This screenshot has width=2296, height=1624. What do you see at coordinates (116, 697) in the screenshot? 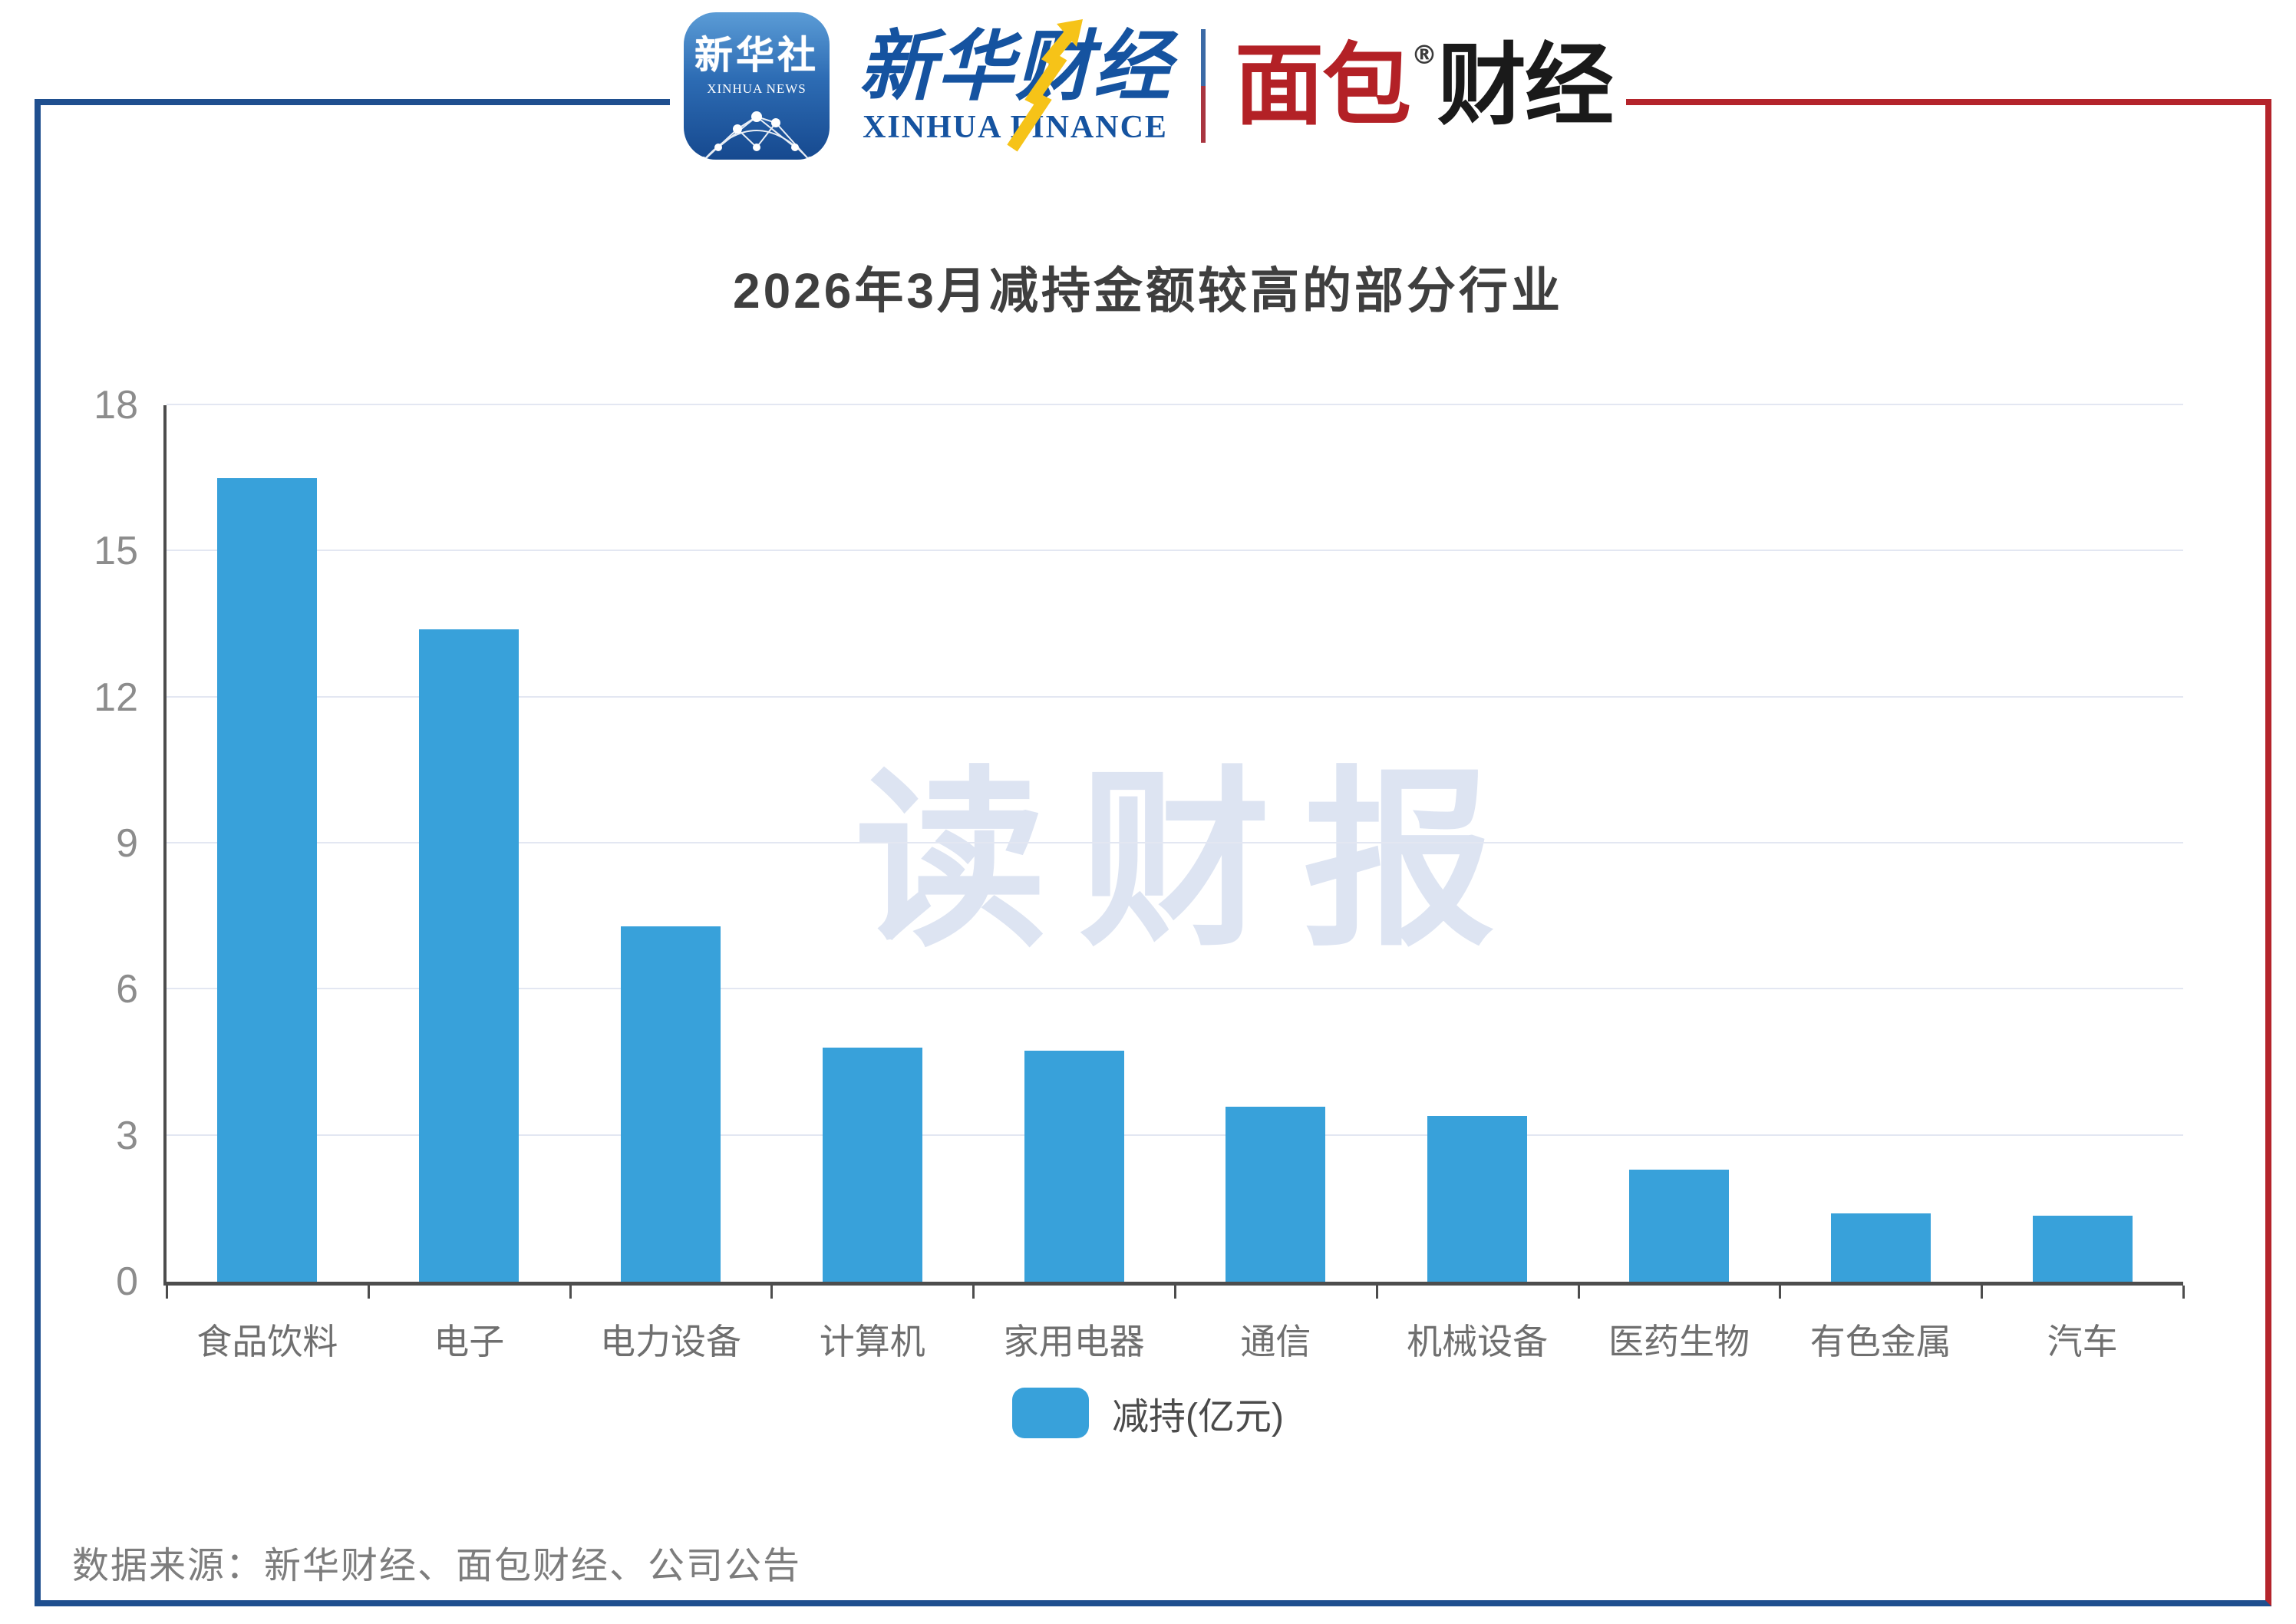
I see `y-tick-label-12: 12` at bounding box center [116, 697].